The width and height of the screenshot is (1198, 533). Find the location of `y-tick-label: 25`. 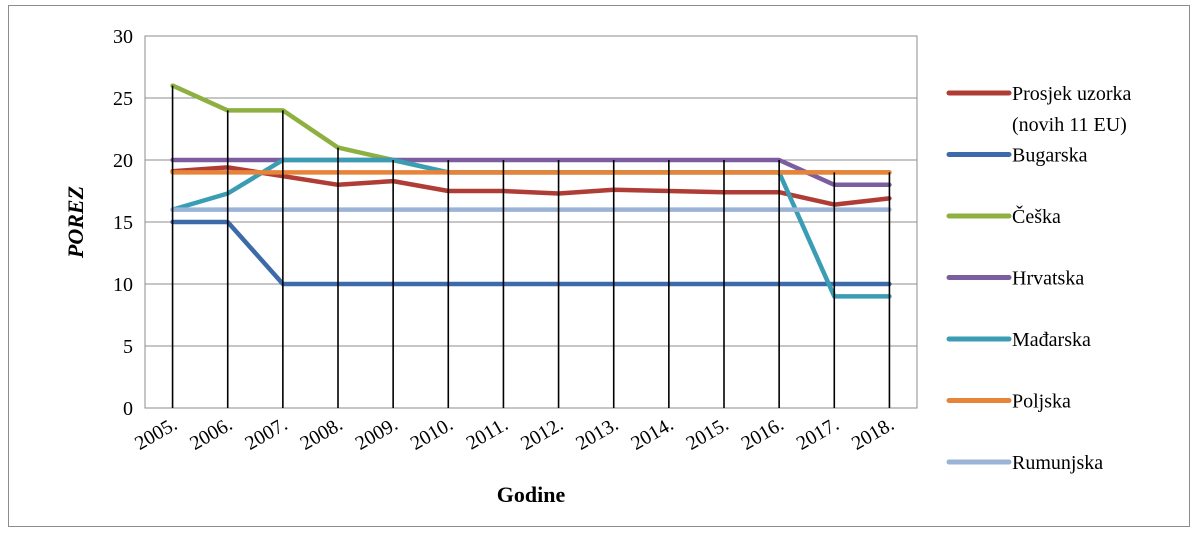

y-tick-label: 25 is located at coordinates (123, 99).